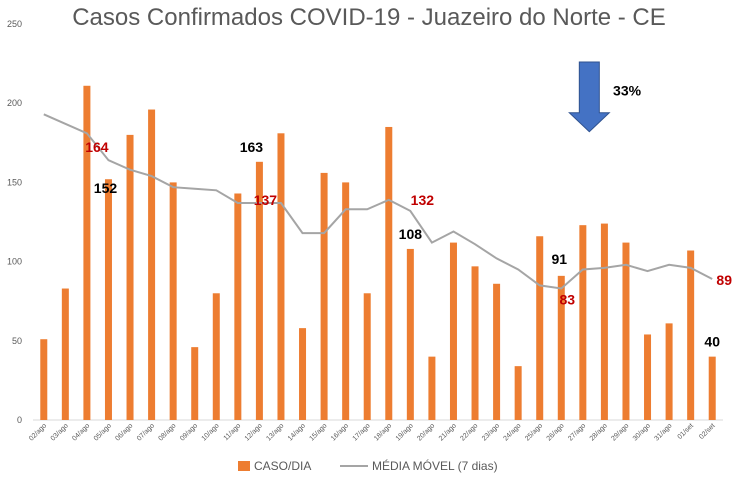 The image size is (738, 480). I want to click on down-arrow-icon, so click(589, 97).